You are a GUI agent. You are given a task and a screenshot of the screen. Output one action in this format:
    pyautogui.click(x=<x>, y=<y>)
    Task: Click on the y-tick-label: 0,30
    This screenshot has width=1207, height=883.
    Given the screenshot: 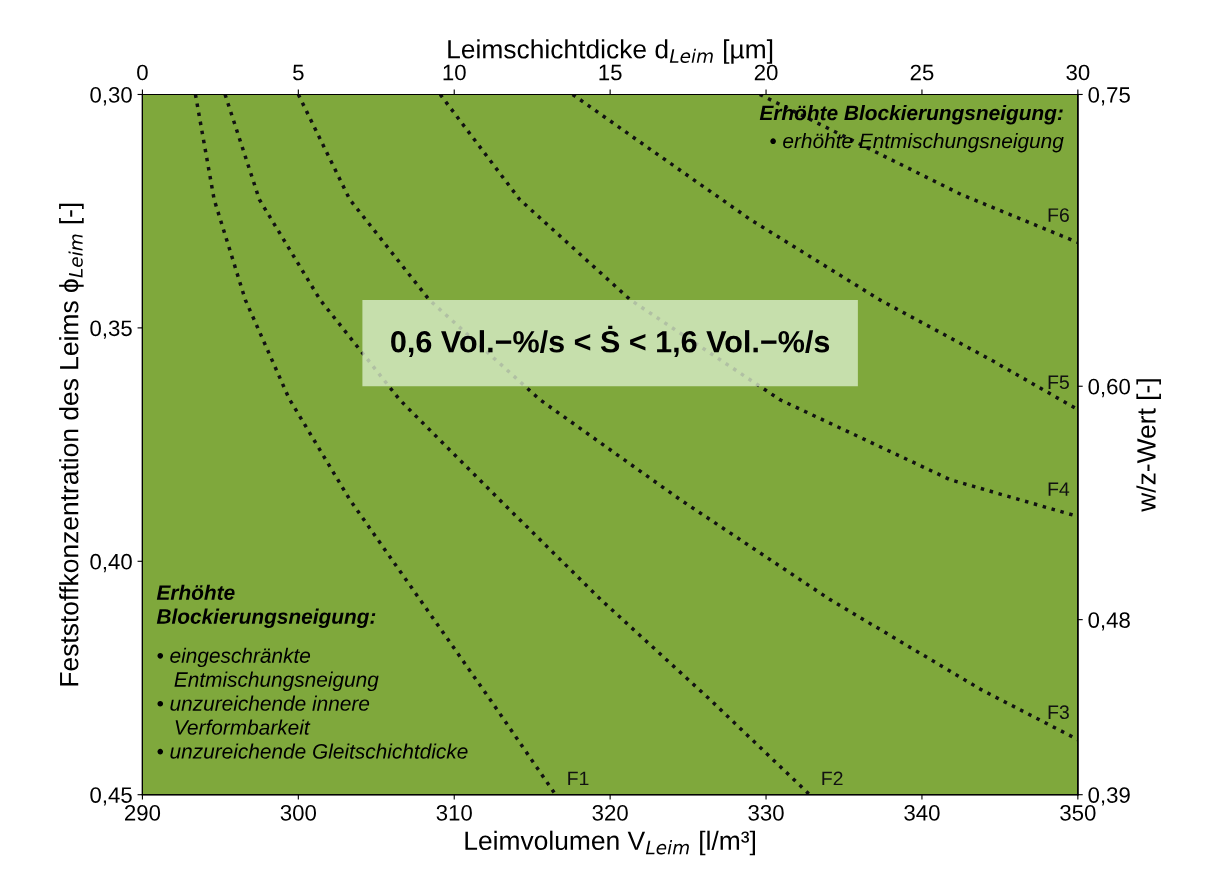 What is the action you would take?
    pyautogui.click(x=111, y=96)
    